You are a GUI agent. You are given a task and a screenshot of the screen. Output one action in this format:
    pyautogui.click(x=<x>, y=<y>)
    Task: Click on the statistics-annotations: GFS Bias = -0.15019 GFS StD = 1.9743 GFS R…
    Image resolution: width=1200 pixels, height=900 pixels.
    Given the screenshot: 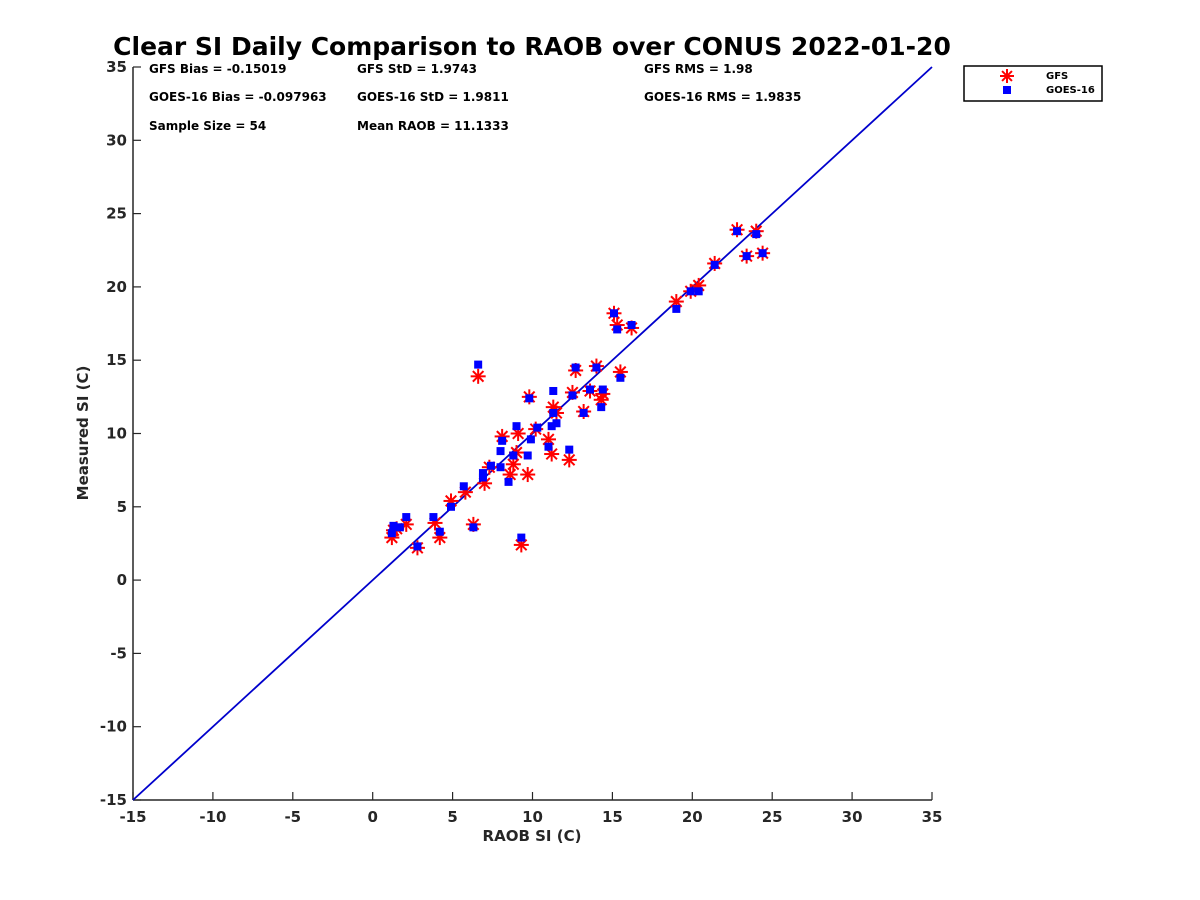 What is the action you would take?
    pyautogui.click(x=475, y=97)
    